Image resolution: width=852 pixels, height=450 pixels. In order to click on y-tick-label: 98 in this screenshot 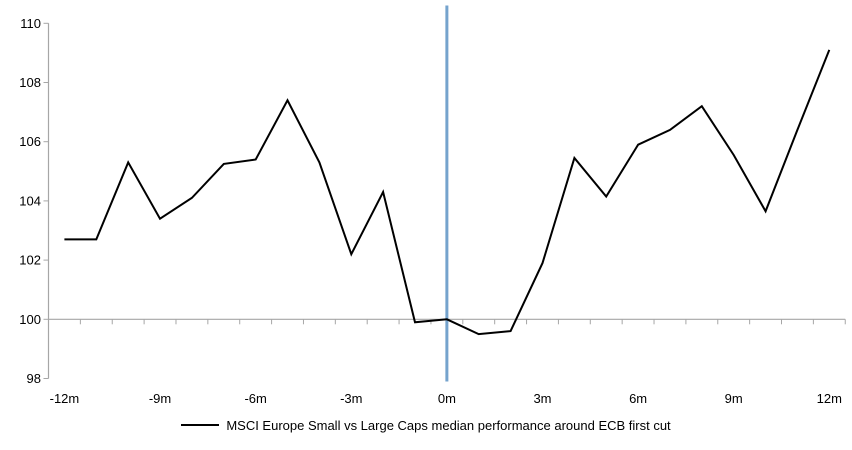, I will do `click(34, 378)`.